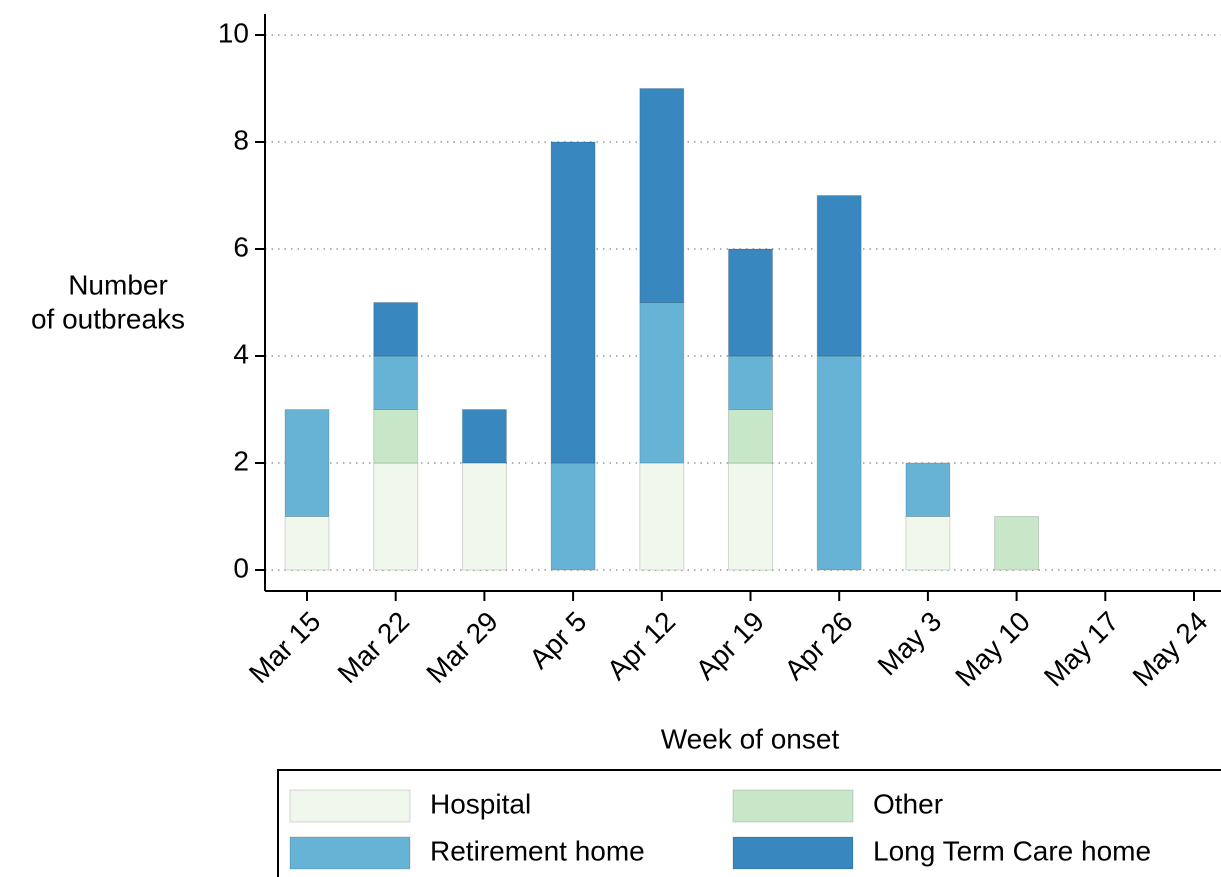  Describe the element at coordinates (108, 318) in the screenshot. I see `y-axis-label: of outbreaks` at that location.